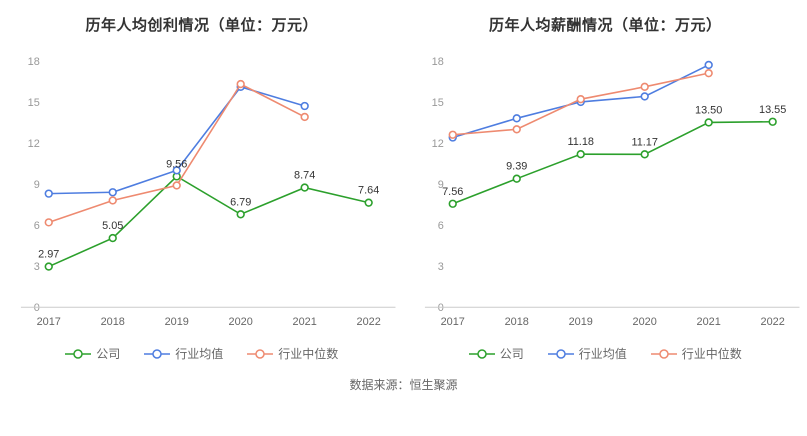 The image size is (807, 436). What do you see at coordinates (452, 192) in the screenshot?
I see `value-label: 7.56` at bounding box center [452, 192].